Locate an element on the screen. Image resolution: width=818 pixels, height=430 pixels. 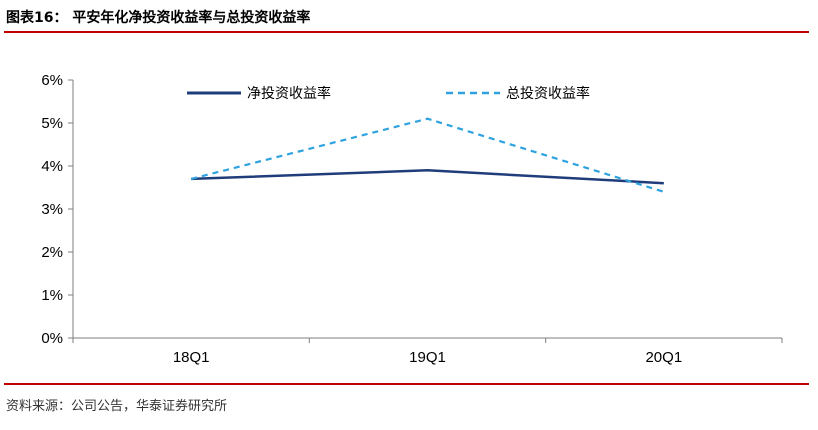
figure-title: 图表16： 平安年化净投资收益率与总投资收益率 is located at coordinates (158, 18).